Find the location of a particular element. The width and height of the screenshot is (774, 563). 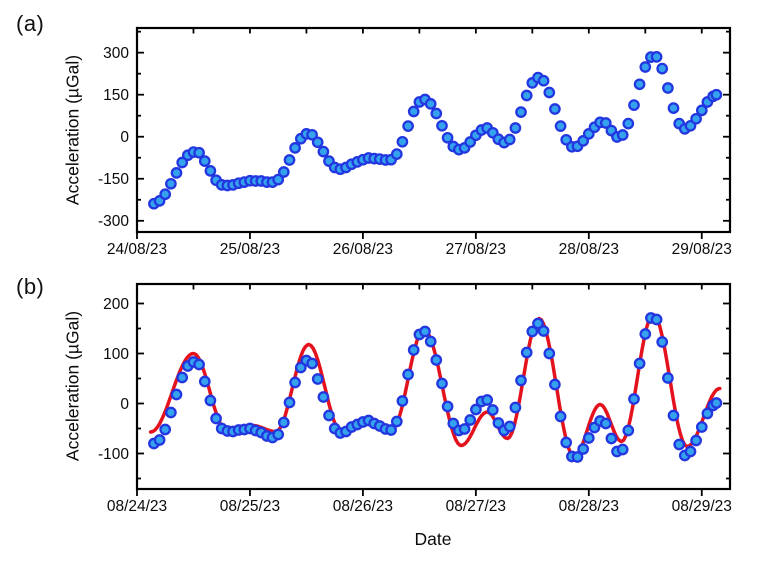

x-axis-title: Date is located at coordinates (433, 539).